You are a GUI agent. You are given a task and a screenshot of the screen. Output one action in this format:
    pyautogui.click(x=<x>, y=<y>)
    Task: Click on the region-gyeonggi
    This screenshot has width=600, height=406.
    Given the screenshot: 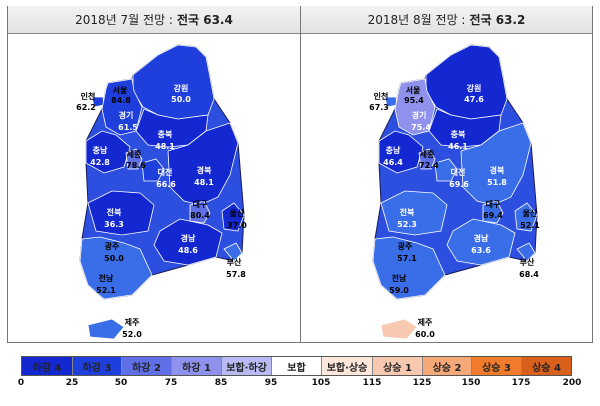 What is the action you would take?
    pyautogui.click(x=122, y=107)
    